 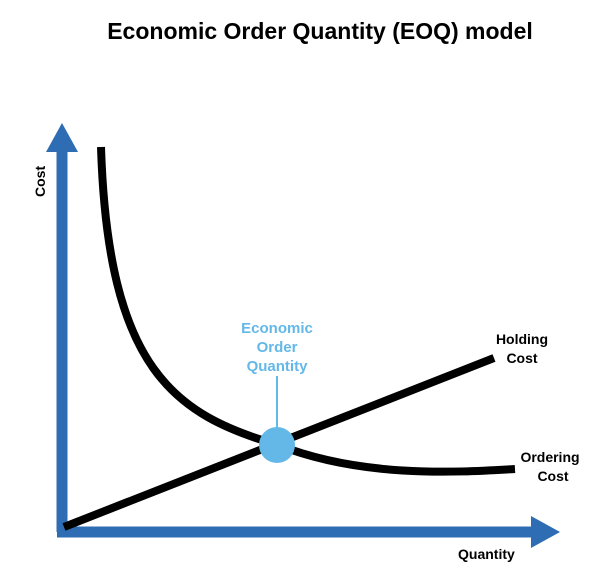 What do you see at coordinates (320, 31) in the screenshot?
I see `page-title: Economic Order Quantity (EOQ) model` at bounding box center [320, 31].